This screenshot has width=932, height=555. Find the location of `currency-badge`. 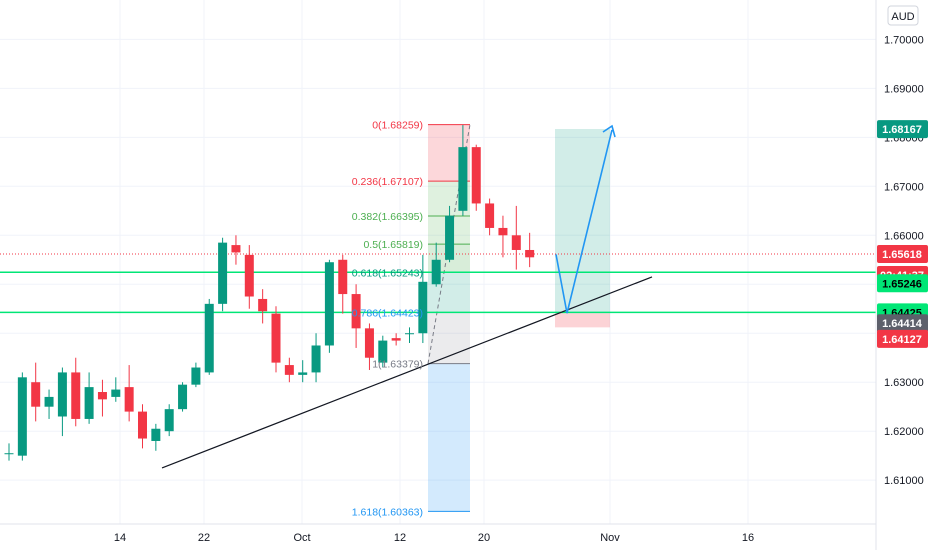

currency-badge is located at coordinates (903, 15).